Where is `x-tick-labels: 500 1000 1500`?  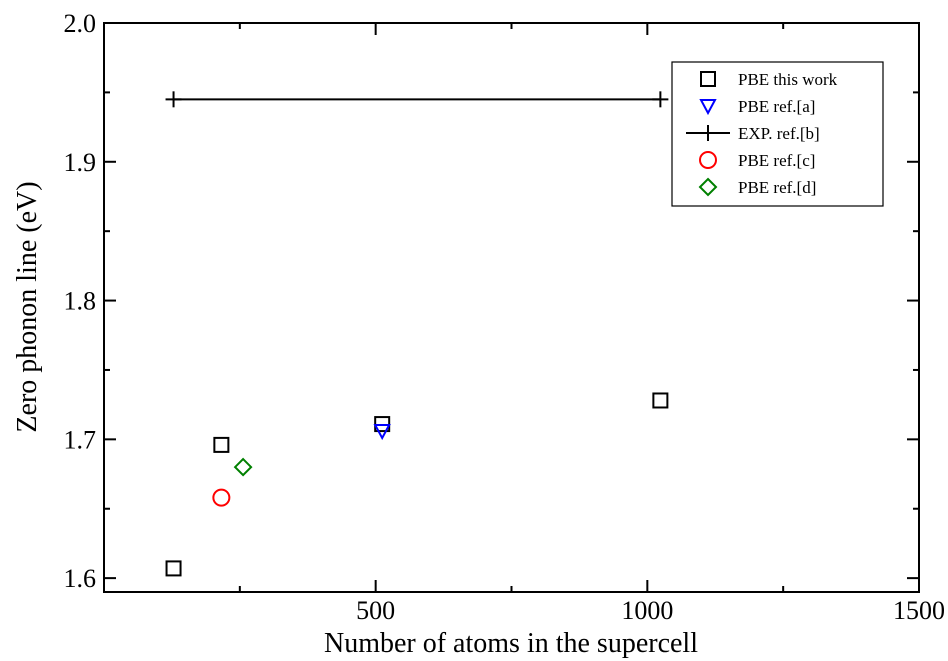
x-tick-labels: 500 1000 1500 is located at coordinates (650, 610).